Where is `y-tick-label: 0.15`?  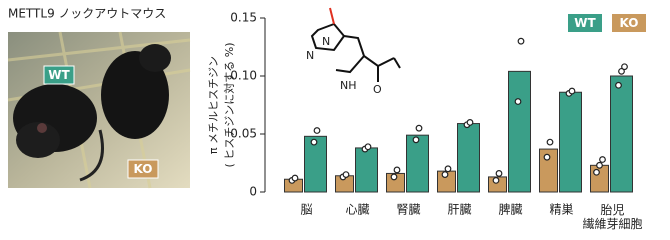 y-tick-label: 0.15 is located at coordinates (243, 18).